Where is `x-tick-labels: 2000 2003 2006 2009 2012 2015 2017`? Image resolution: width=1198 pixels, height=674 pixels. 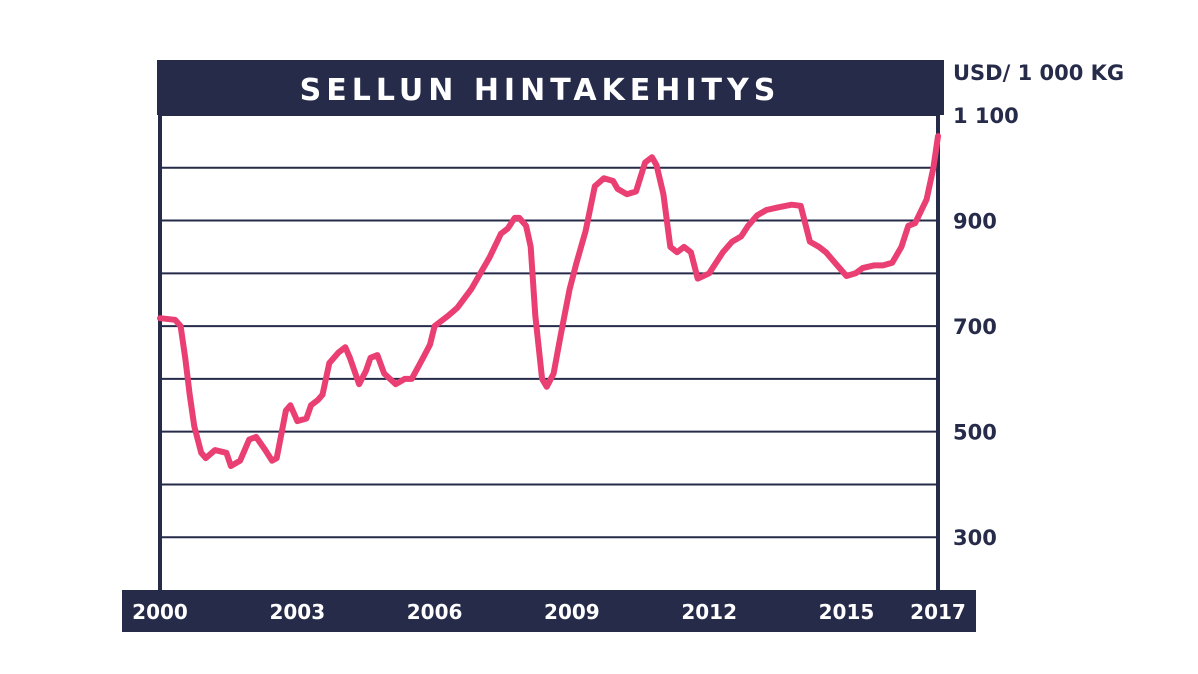 x-tick-labels: 2000 2003 2006 2009 2012 2015 2017 is located at coordinates (549, 612).